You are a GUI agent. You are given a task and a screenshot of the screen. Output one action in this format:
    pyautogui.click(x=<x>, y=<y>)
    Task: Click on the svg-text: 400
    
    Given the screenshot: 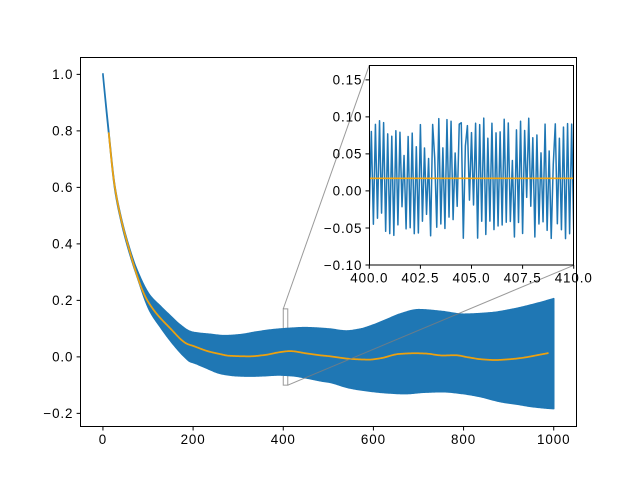 What is the action you would take?
    pyautogui.click(x=283, y=439)
    